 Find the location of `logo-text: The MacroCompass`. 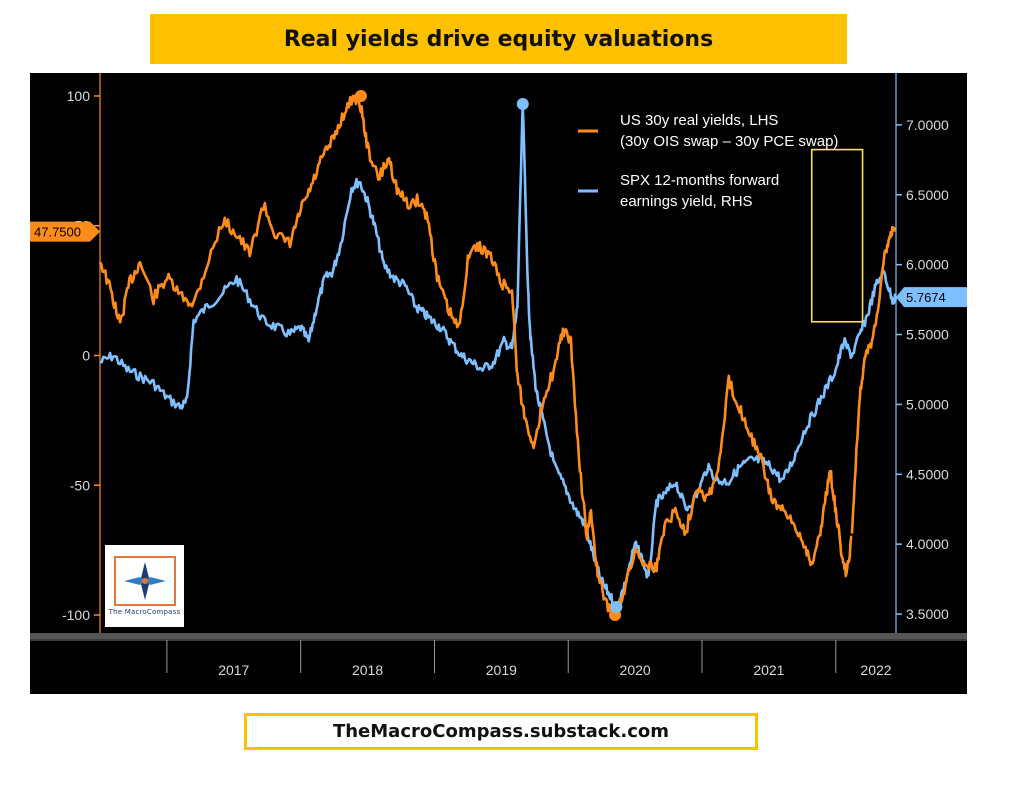

logo-text: The MacroCompass is located at coordinates (144, 612).